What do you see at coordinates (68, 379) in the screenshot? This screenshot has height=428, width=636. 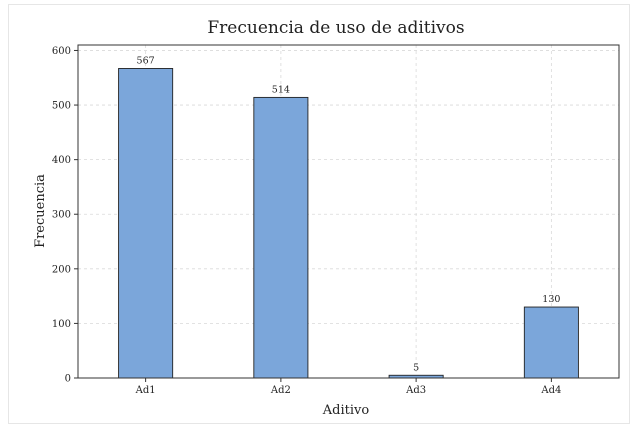 I see `y-tick-label: 0` at bounding box center [68, 379].